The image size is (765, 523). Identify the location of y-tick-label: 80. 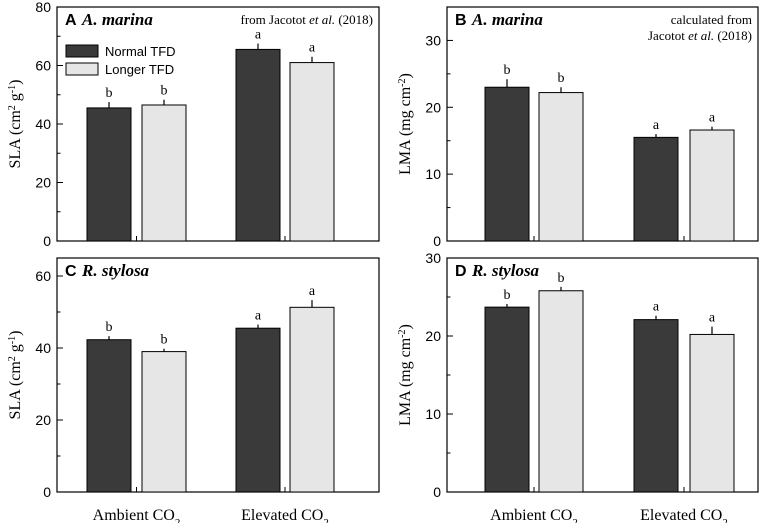
(43, 7).